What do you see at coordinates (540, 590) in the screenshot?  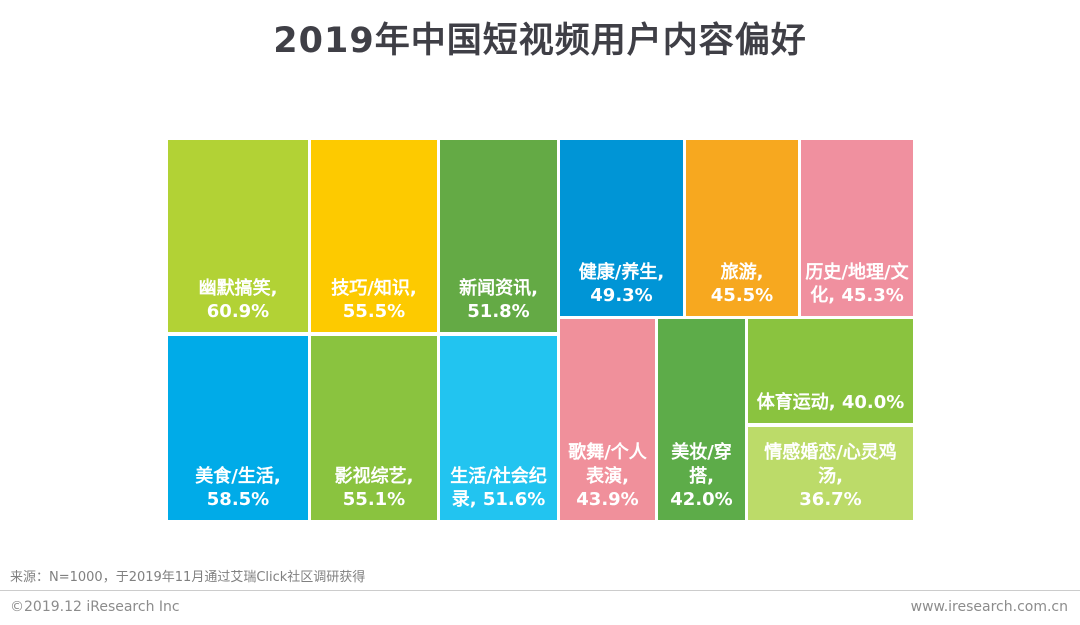 I see `footer-divider` at bounding box center [540, 590].